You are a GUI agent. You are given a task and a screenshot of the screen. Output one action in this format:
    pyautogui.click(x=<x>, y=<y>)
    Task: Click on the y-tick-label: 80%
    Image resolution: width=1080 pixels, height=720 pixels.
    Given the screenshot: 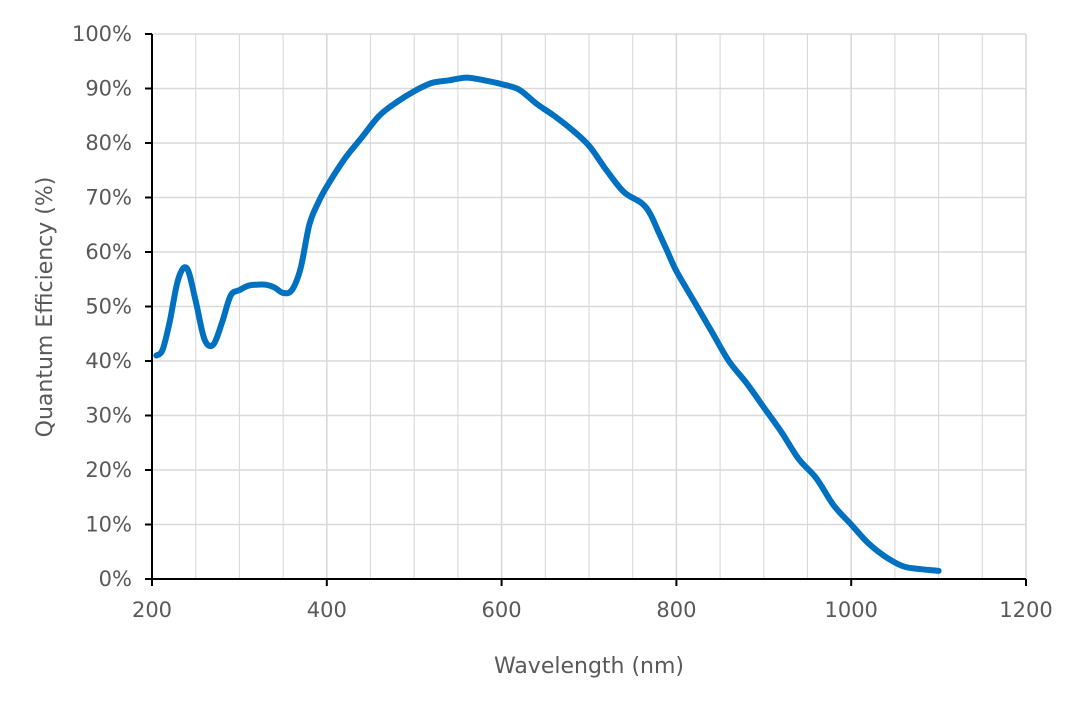 What is the action you would take?
    pyautogui.click(x=108, y=143)
    